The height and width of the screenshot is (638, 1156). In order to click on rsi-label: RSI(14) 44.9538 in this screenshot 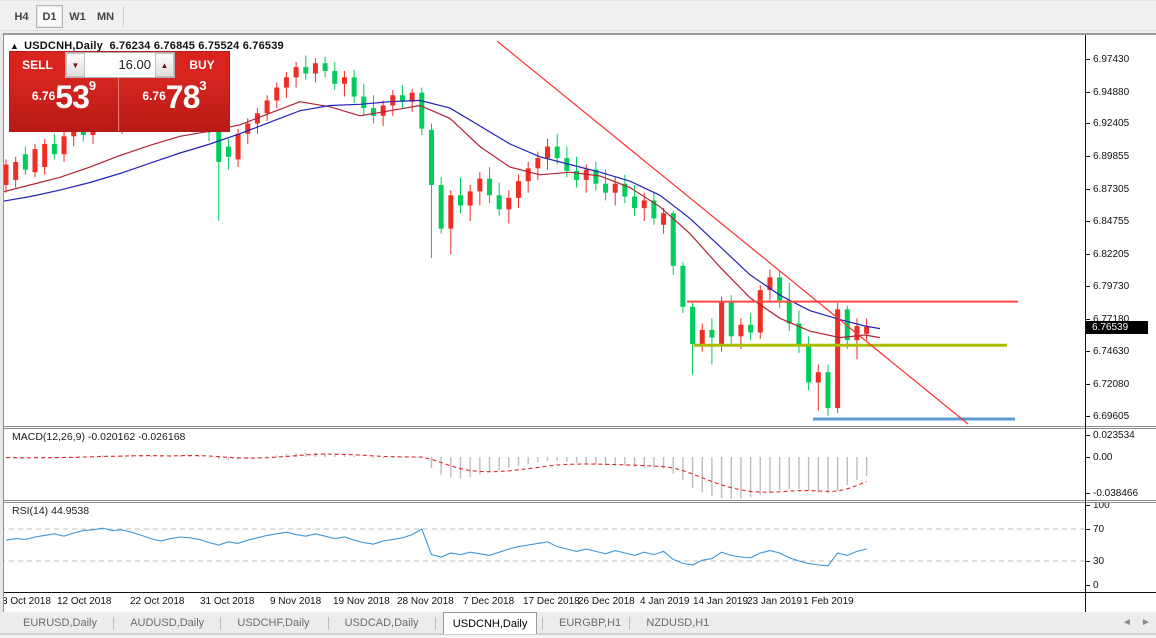, I will do `click(51, 511)`.